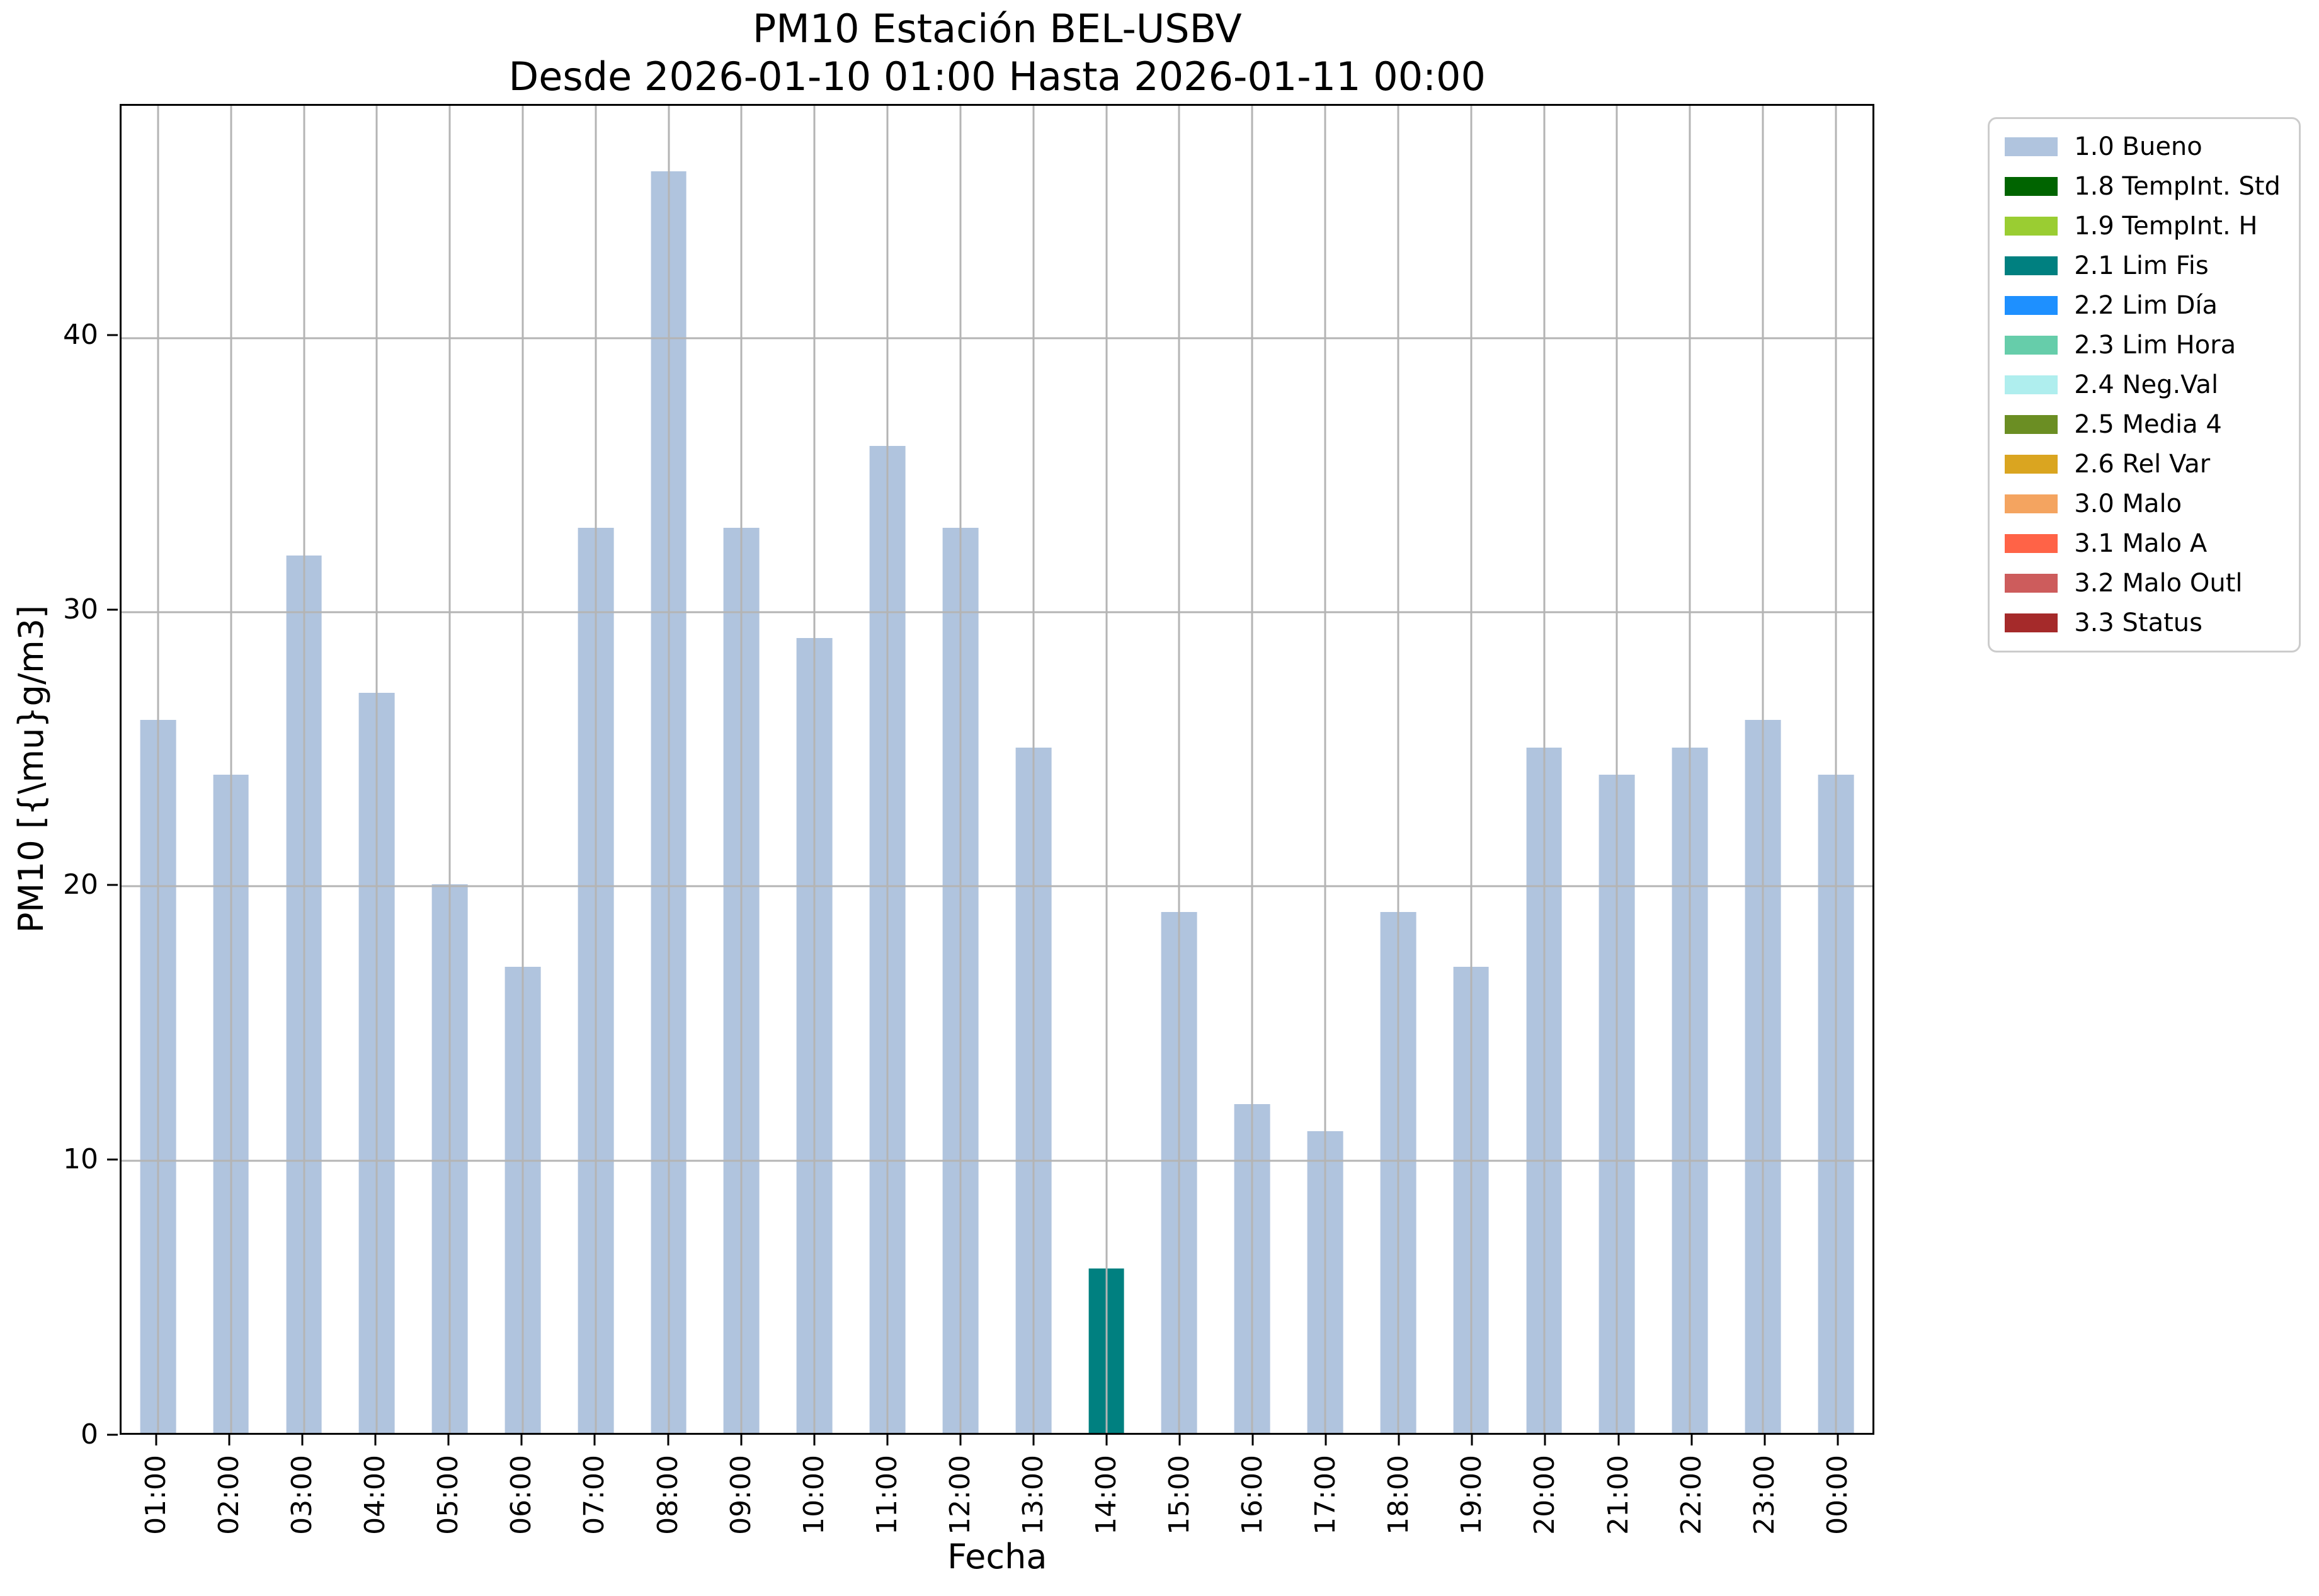  I want to click on chart-title: PM10 Estación BEL-USBV, so click(997, 29).